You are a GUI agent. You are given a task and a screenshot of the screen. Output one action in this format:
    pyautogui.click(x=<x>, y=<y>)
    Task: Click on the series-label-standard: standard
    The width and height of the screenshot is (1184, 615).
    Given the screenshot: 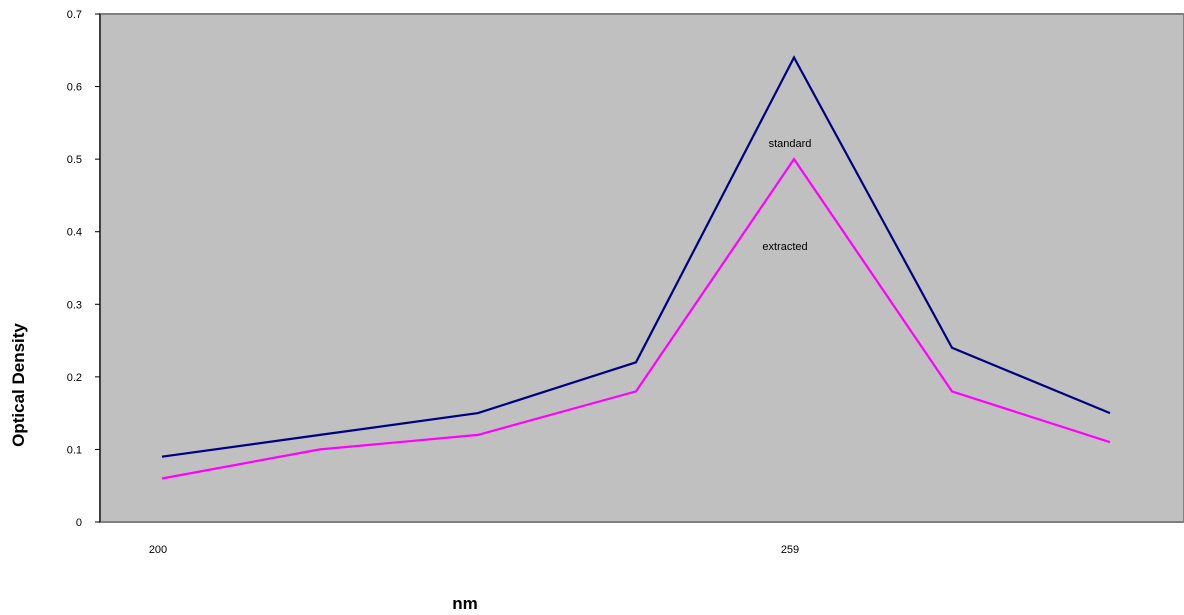 What is the action you would take?
    pyautogui.click(x=790, y=144)
    